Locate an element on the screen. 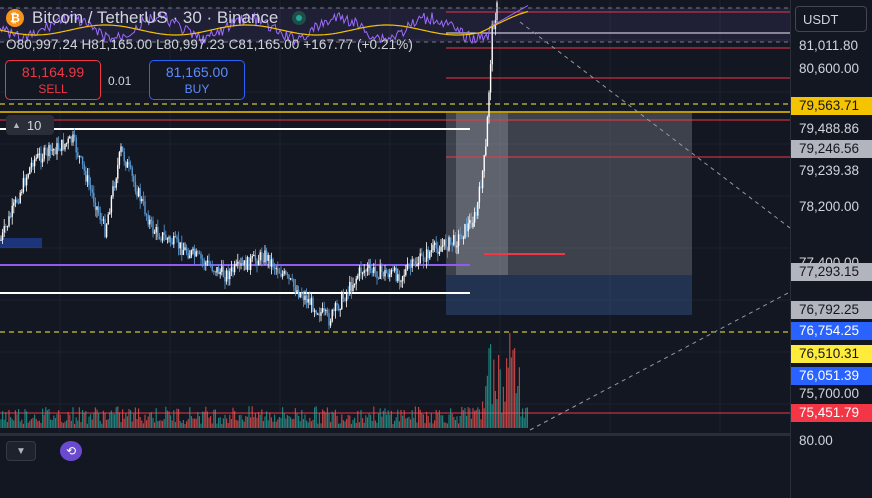 This screenshot has height=498, width=872. price-label: 76,754.25 is located at coordinates (831, 331).